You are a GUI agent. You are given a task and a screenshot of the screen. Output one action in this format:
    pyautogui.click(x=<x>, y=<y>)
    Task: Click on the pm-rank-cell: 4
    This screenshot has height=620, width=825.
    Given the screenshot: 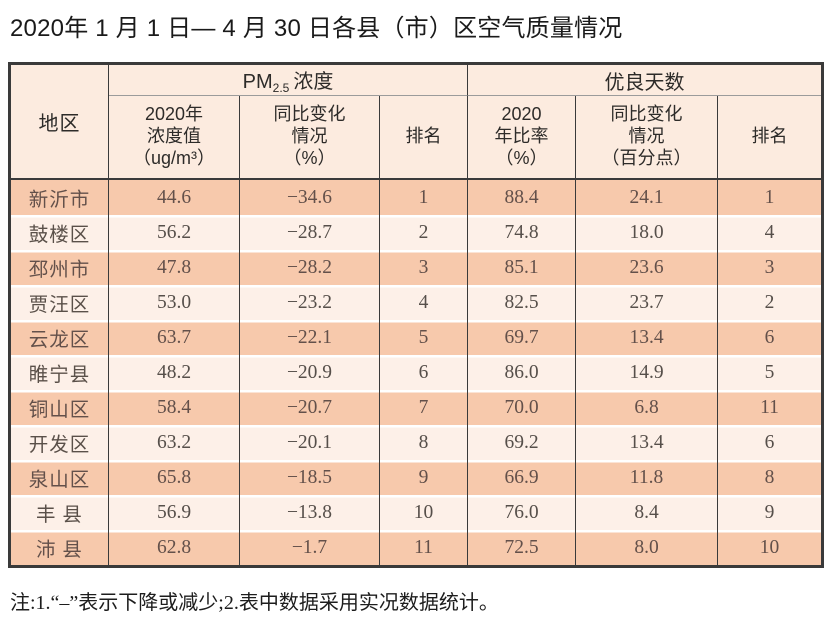 What is the action you would take?
    pyautogui.click(x=424, y=302)
    